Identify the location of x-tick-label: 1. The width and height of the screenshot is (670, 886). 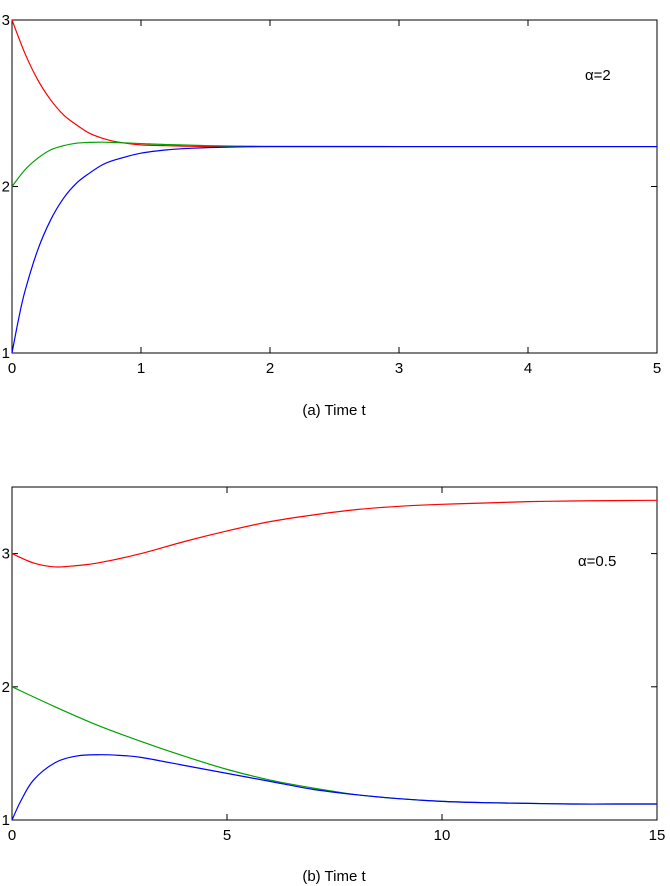
(141, 368).